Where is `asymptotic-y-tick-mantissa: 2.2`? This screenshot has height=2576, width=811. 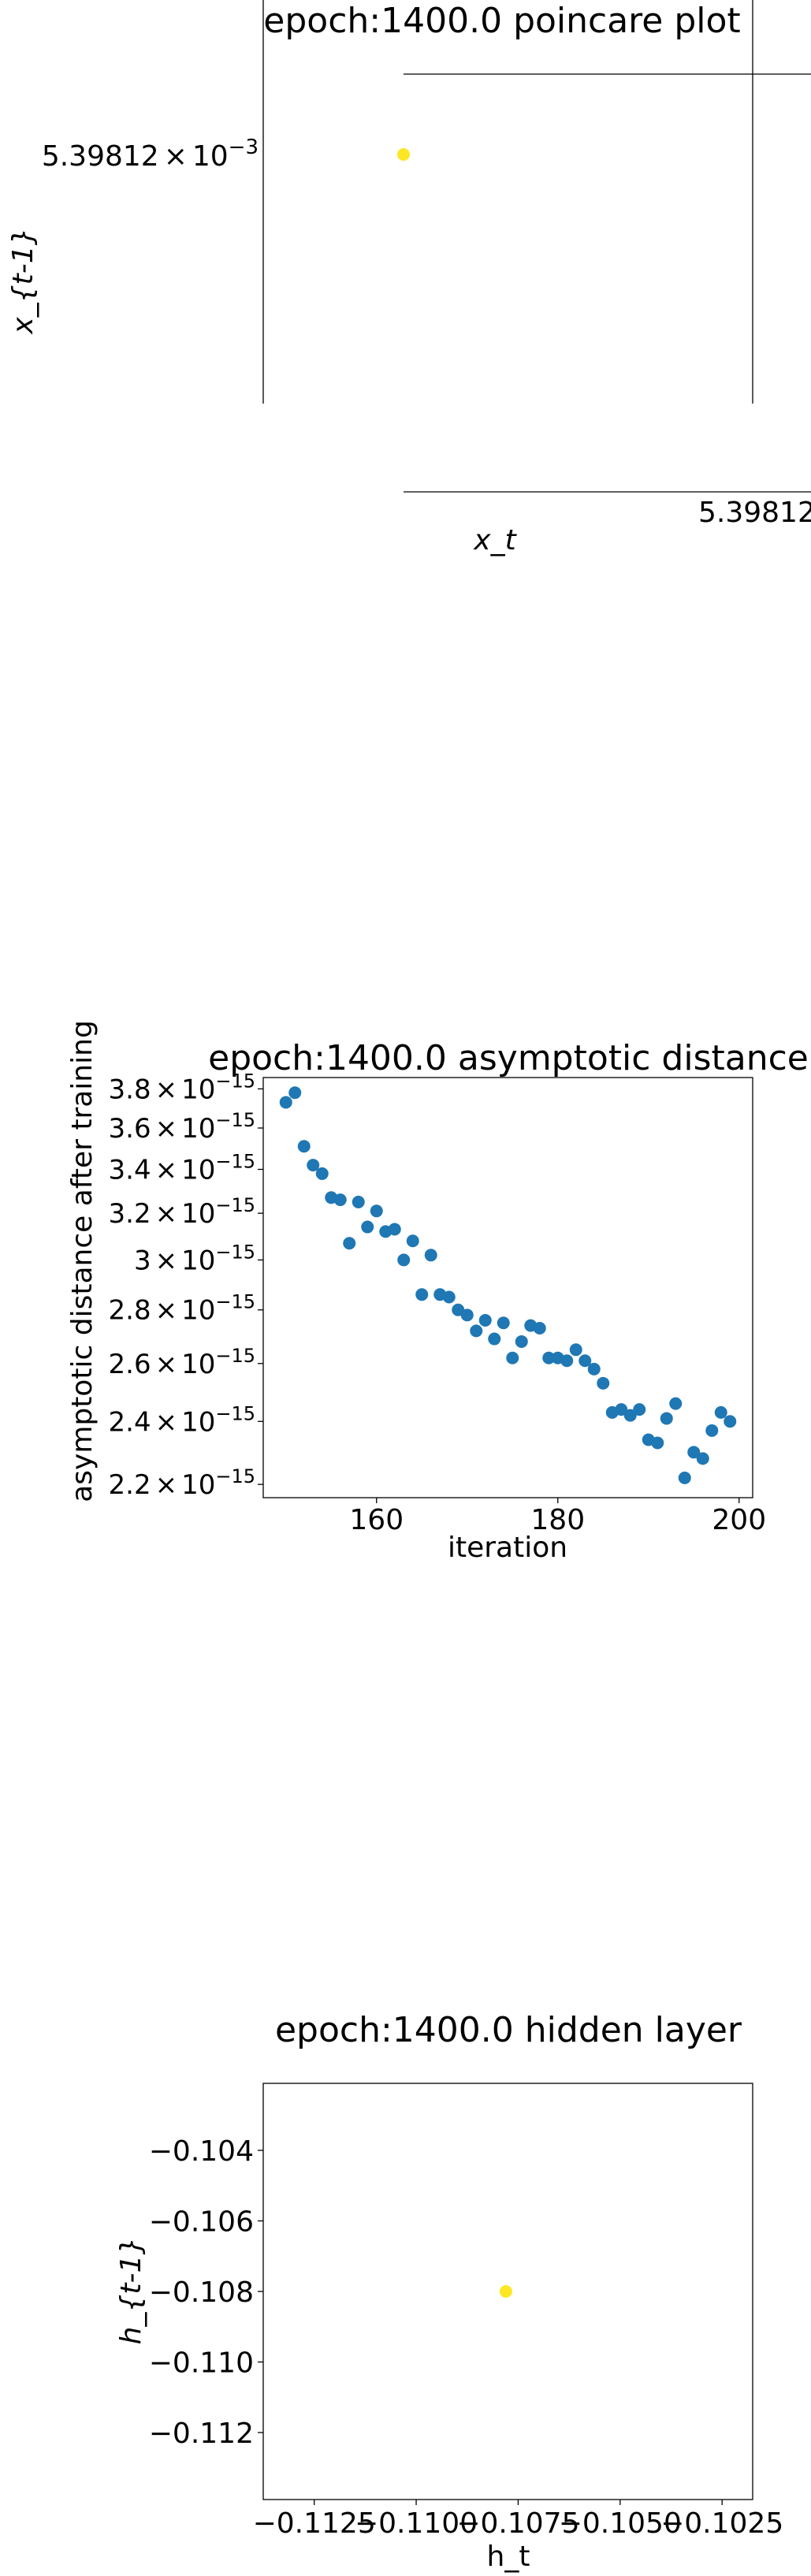 asymptotic-y-tick-mantissa: 2.2 is located at coordinates (130, 1485).